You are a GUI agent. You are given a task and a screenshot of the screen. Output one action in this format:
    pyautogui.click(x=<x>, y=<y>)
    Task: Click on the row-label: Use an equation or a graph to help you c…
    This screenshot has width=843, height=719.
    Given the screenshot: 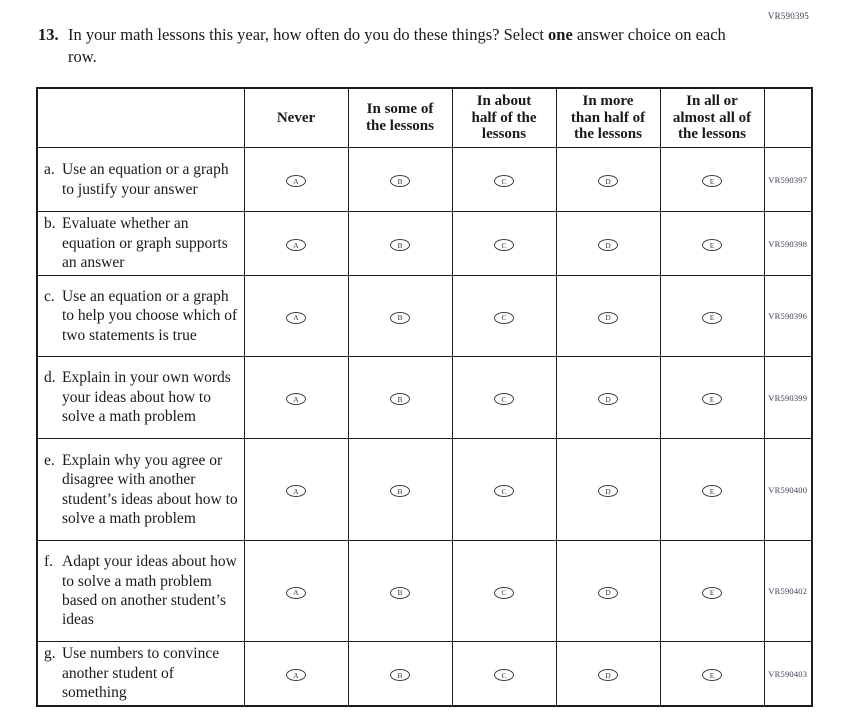 What is the action you would take?
    pyautogui.click(x=150, y=315)
    